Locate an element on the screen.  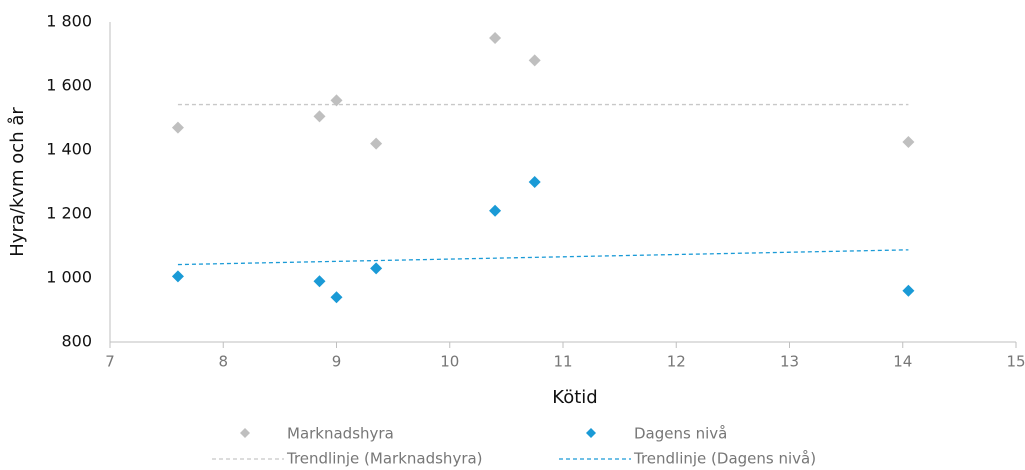
x-tick-label: 8 is located at coordinates (223, 362).